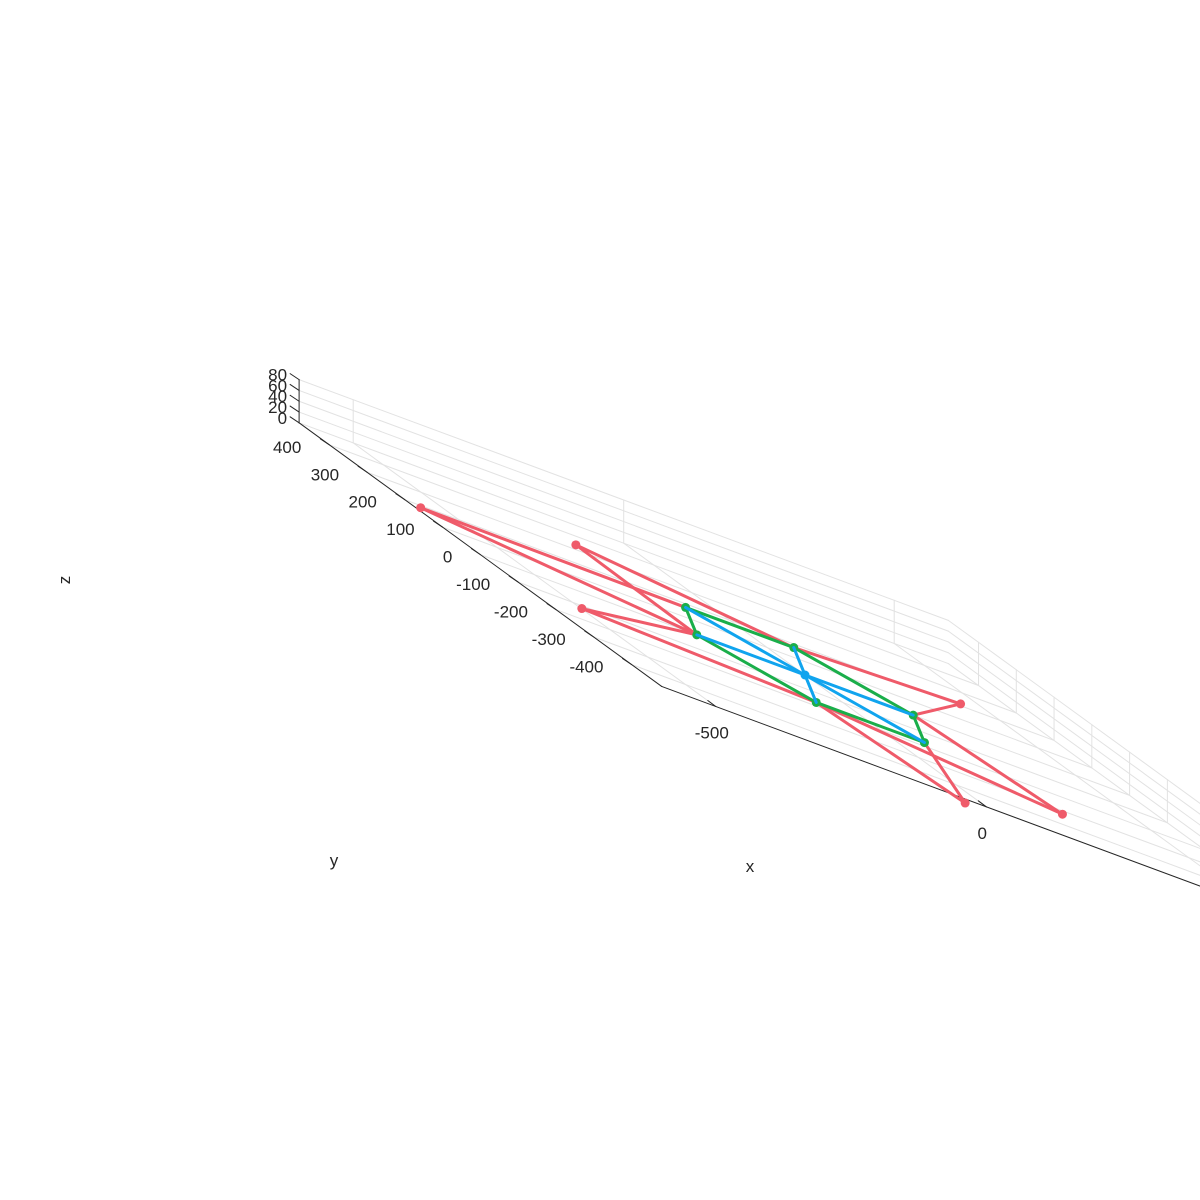 The image size is (1200, 1200). What do you see at coordinates (511, 612) in the screenshot?
I see `y-tick-label: -200` at bounding box center [511, 612].